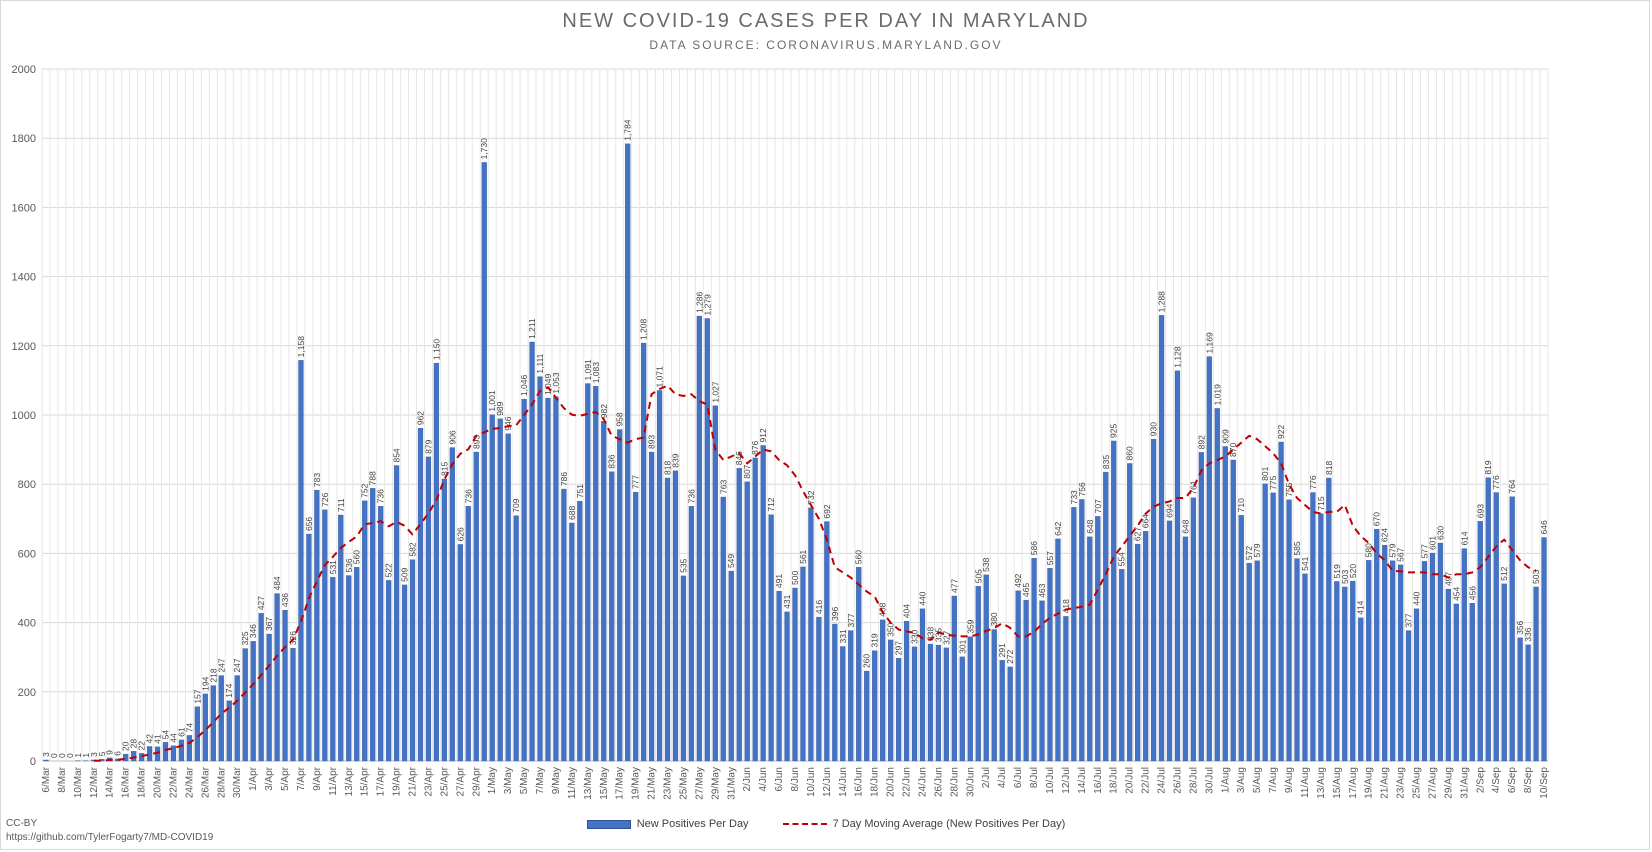 This screenshot has width=1652, height=852. Describe the element at coordinates (723, 487) in the screenshot. I see `bar-data-label: 763` at that location.